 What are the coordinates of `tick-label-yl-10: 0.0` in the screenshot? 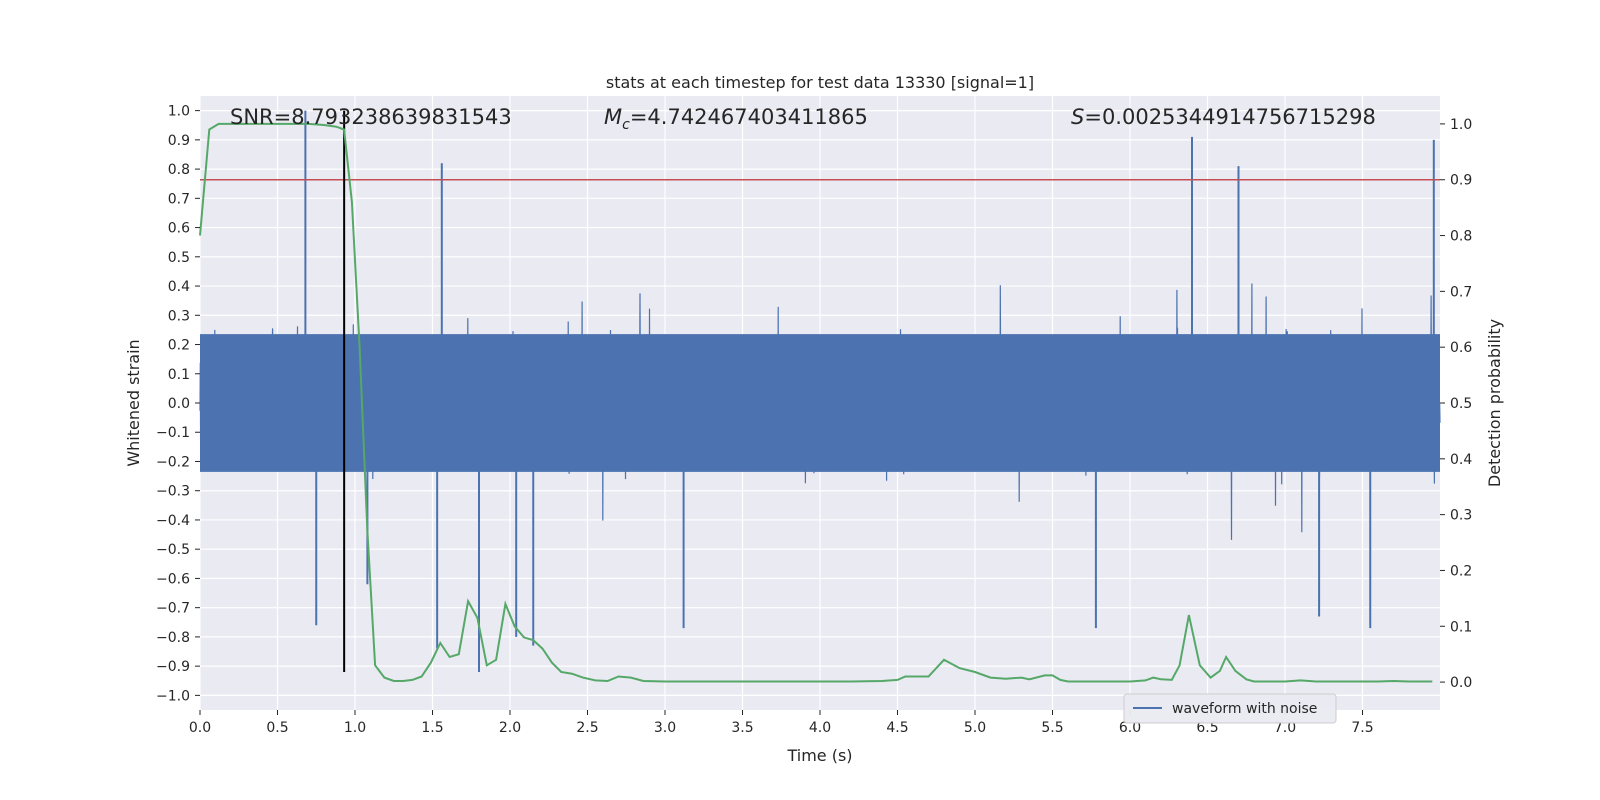 It's located at (179, 404).